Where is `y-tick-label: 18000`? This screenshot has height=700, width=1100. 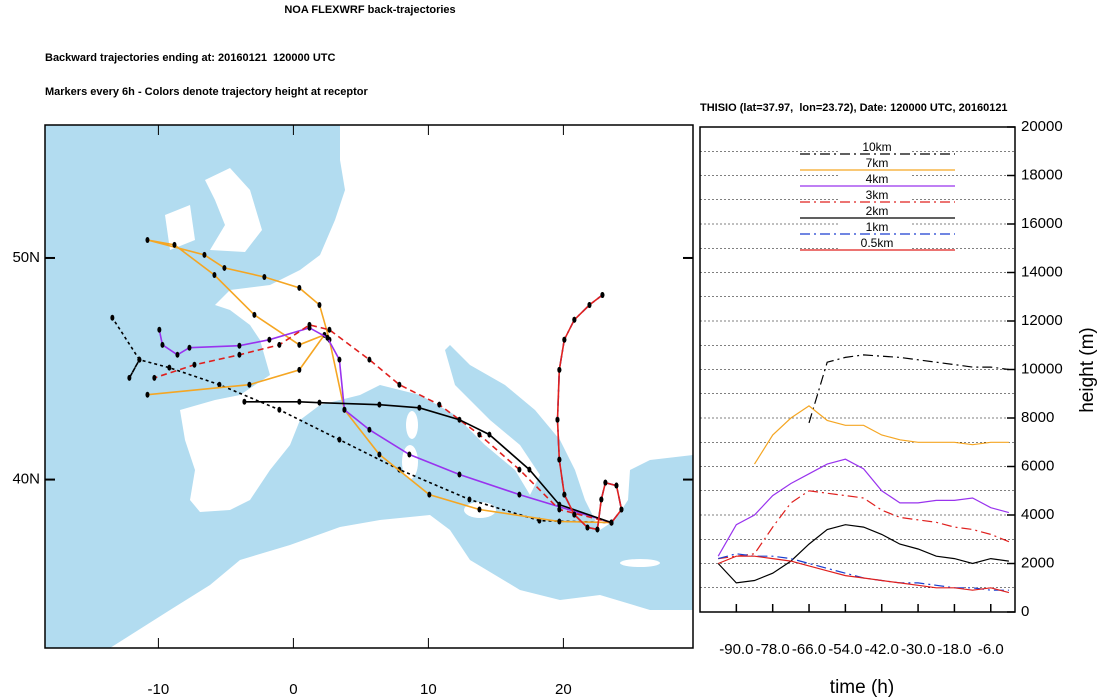 y-tick-label: 18000 is located at coordinates (1042, 174).